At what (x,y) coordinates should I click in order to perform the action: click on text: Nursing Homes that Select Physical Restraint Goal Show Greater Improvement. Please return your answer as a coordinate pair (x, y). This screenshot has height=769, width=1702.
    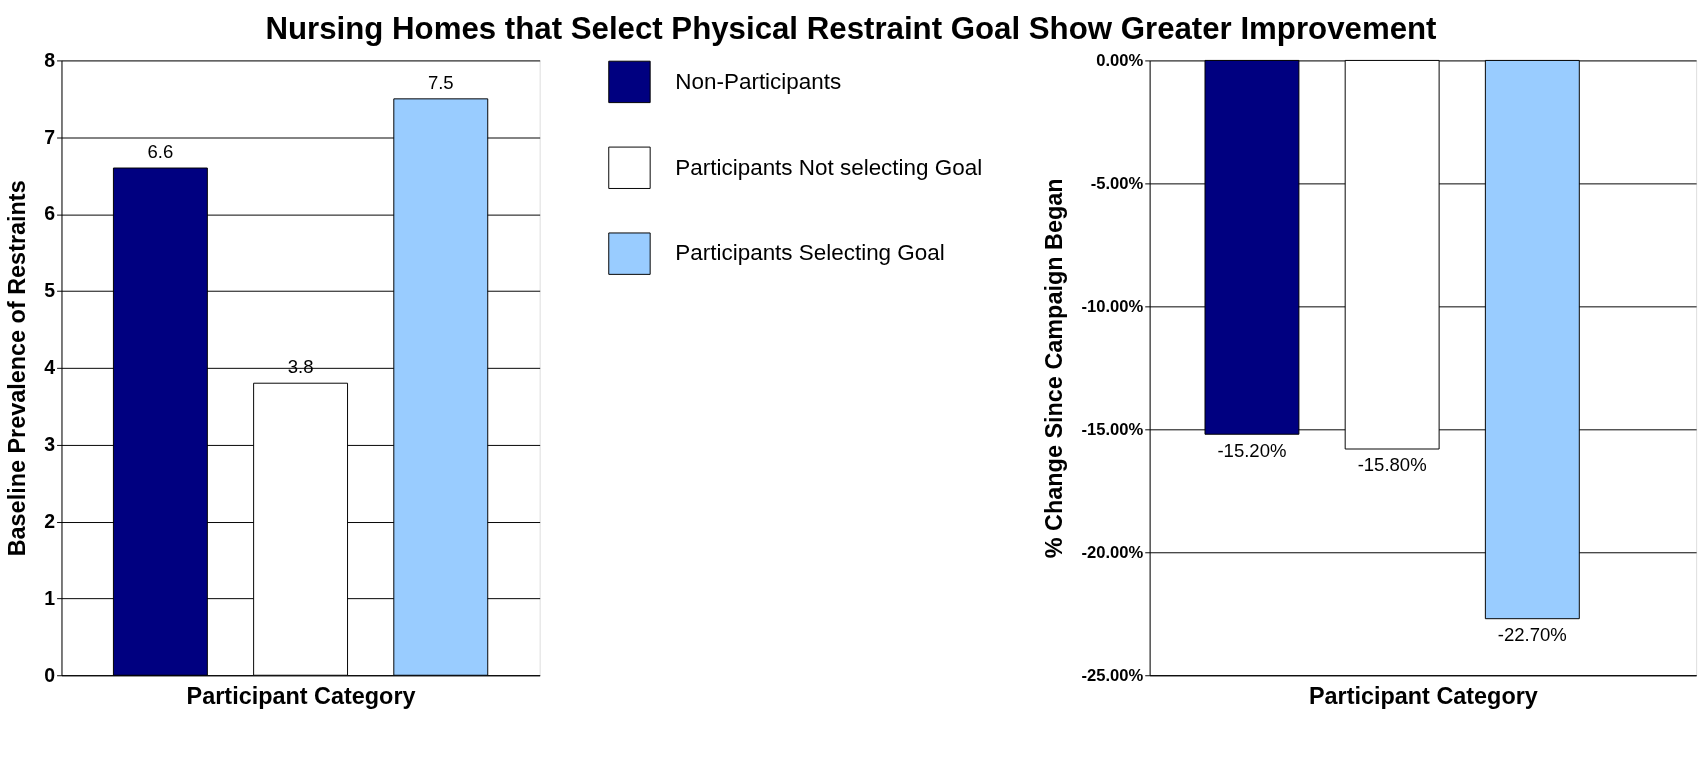
    Looking at the image, I should click on (851, 29).